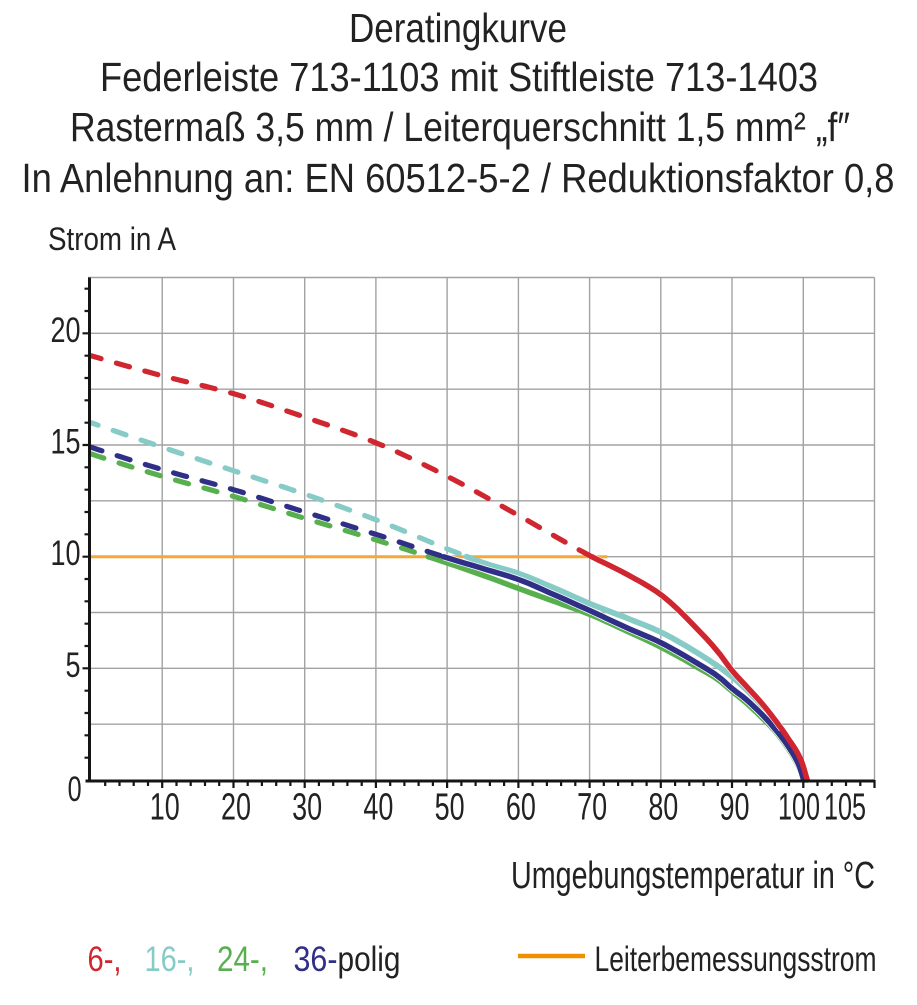  What do you see at coordinates (799, 808) in the screenshot?
I see `svg-text: 100` at bounding box center [799, 808].